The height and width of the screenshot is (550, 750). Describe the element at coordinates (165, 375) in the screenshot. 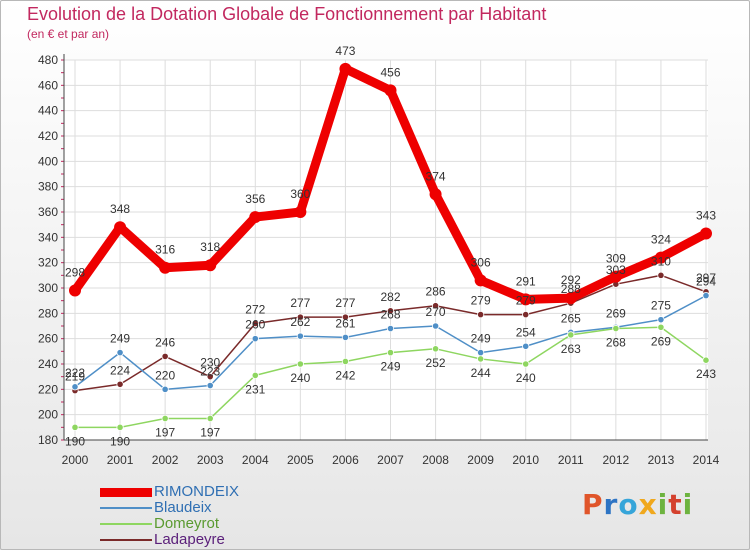

I see `data-label-blaudeix: 220` at that location.